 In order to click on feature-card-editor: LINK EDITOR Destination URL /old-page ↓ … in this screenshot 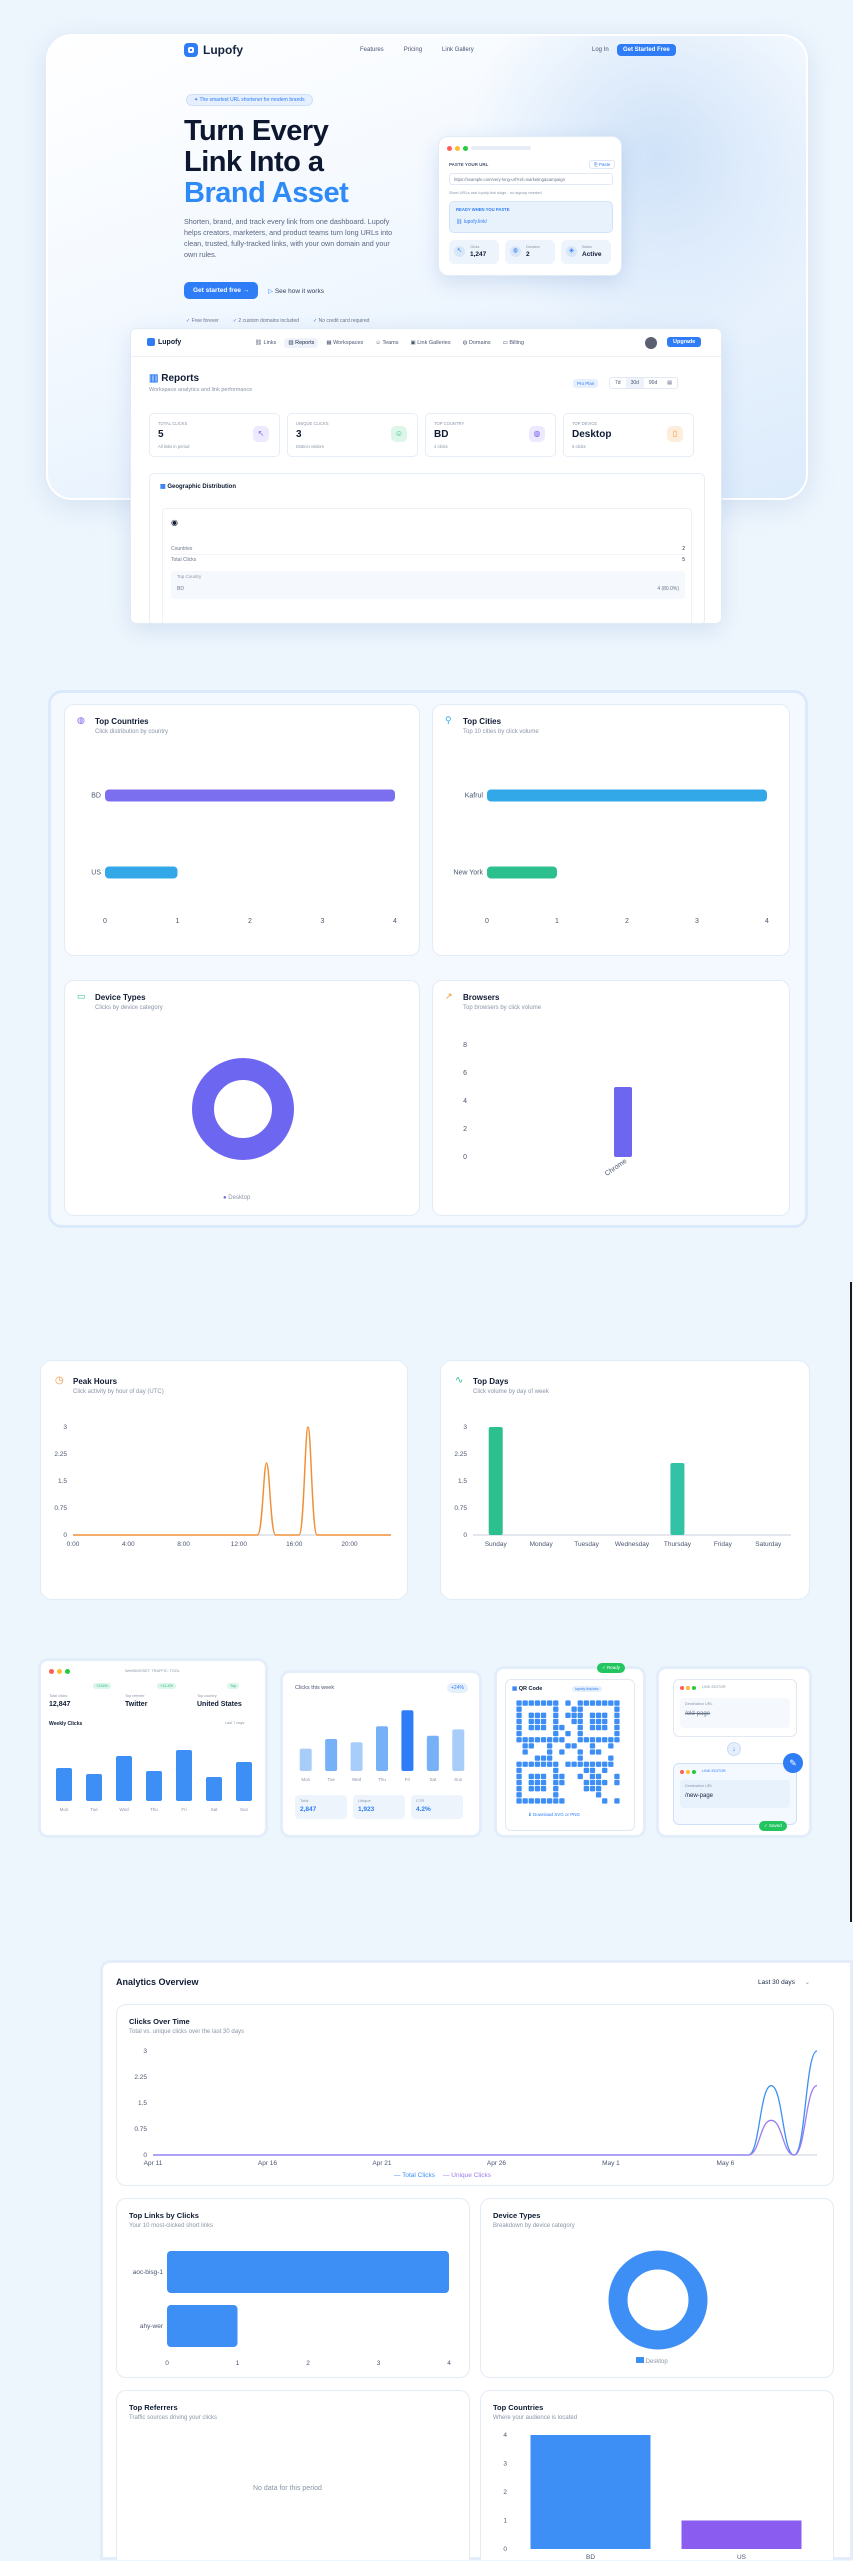, I will do `click(734, 1752)`.